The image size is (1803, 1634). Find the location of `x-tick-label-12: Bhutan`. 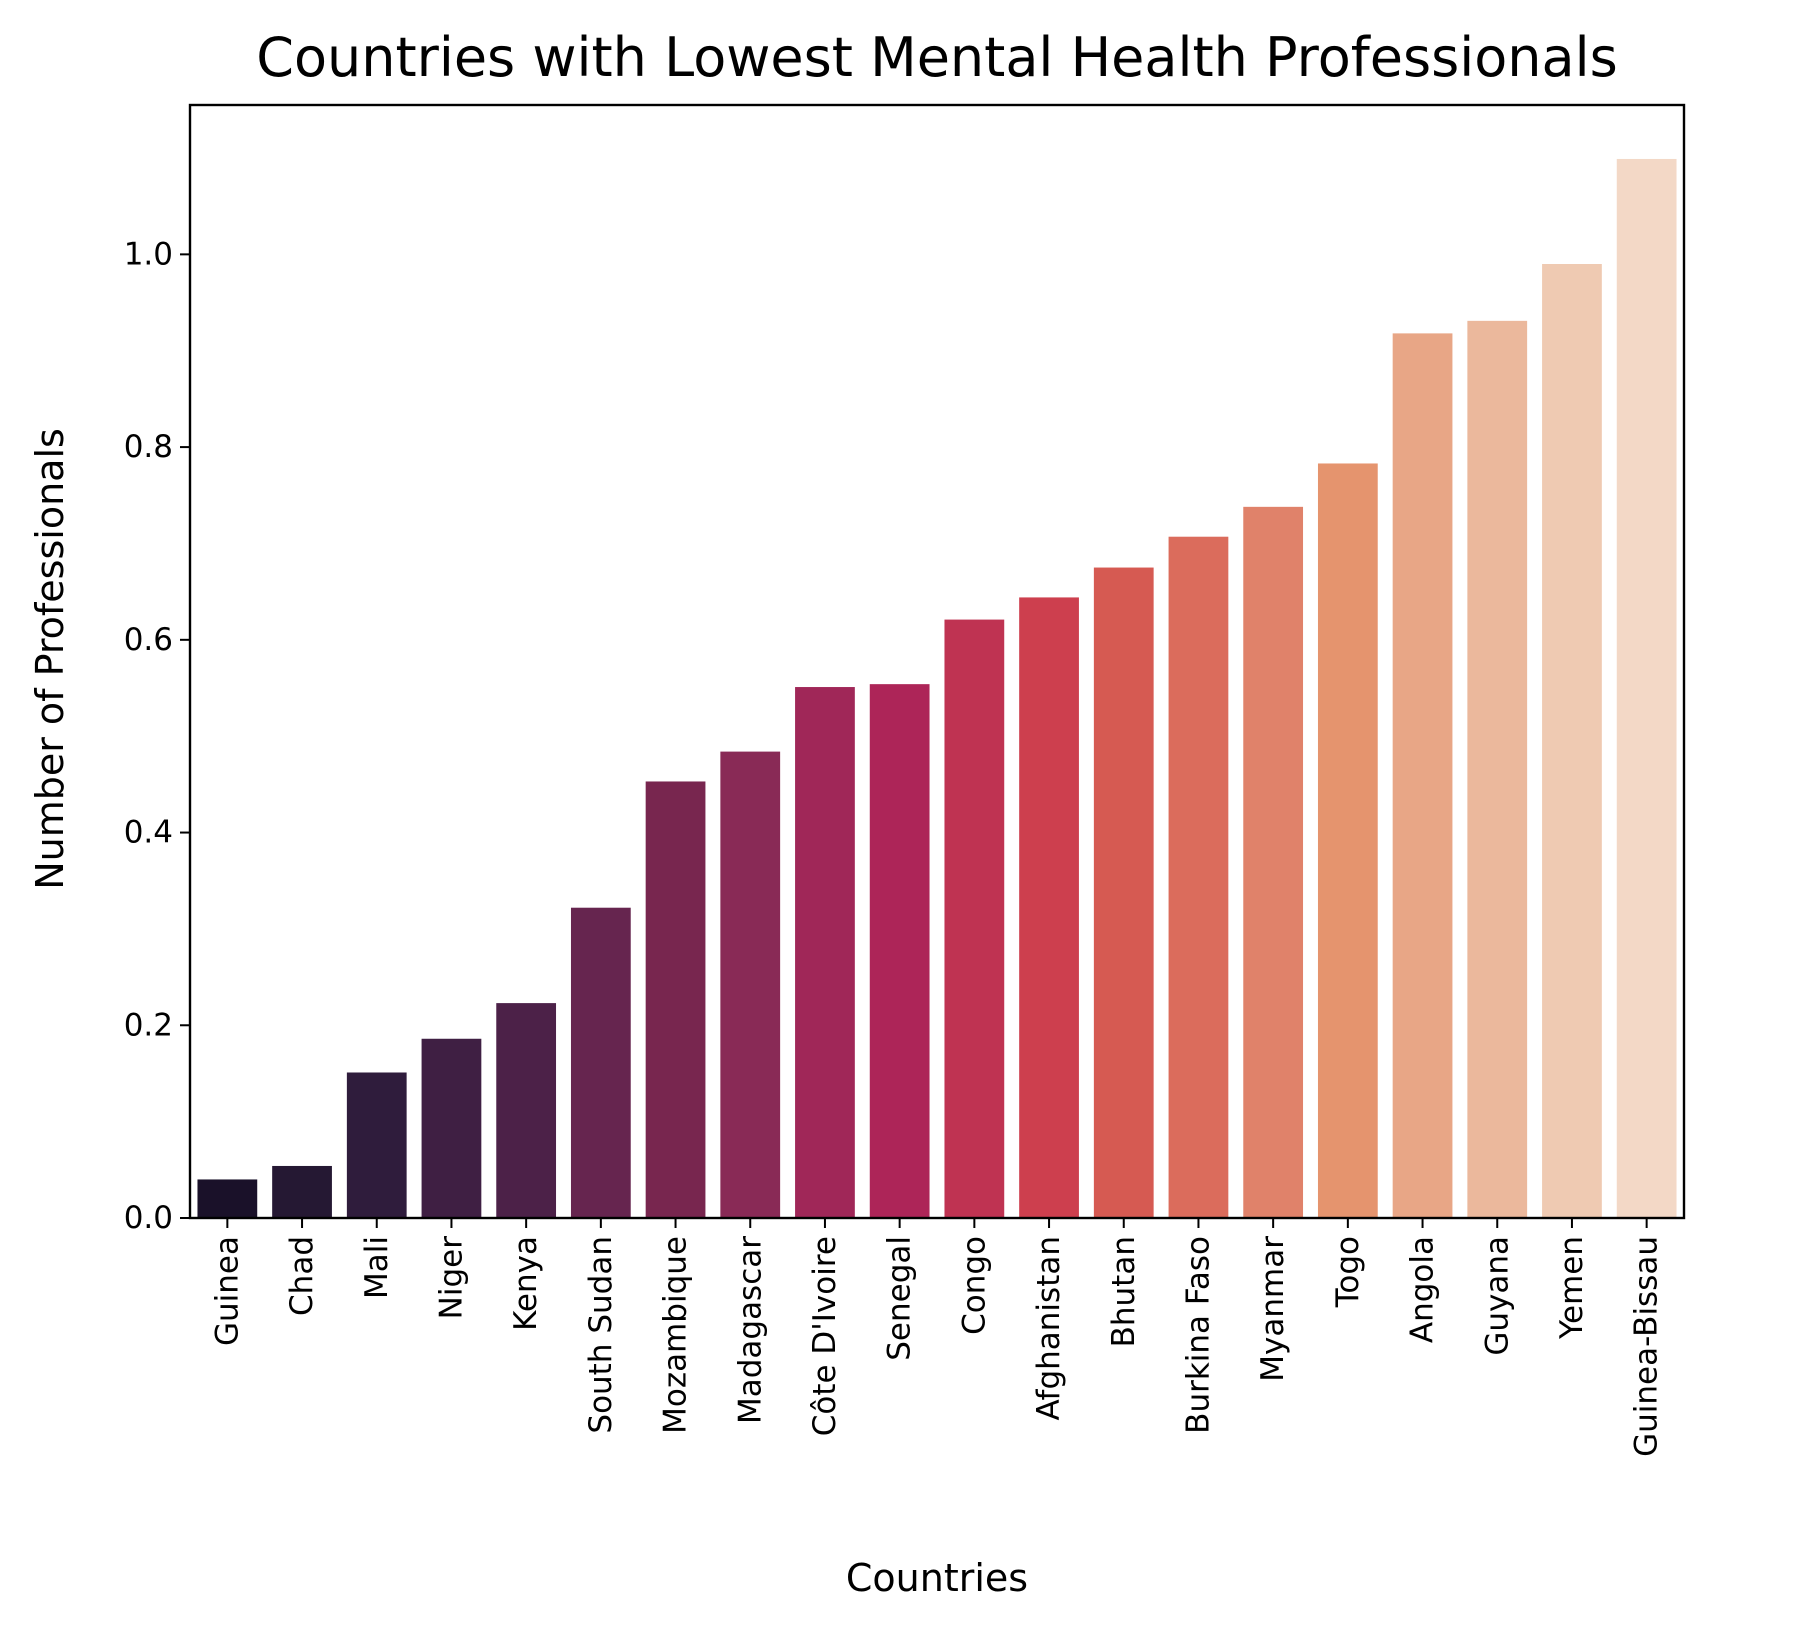

x-tick-label-12: Bhutan is located at coordinates (1124, 1291).